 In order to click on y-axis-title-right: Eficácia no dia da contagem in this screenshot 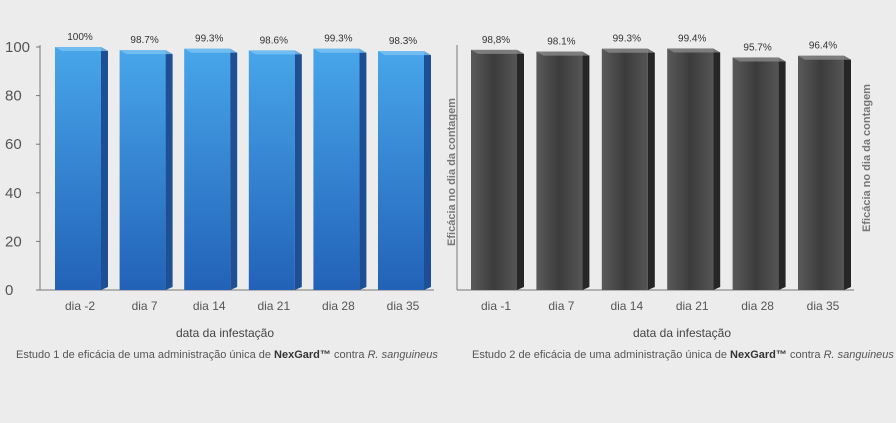, I will do `click(867, 158)`.